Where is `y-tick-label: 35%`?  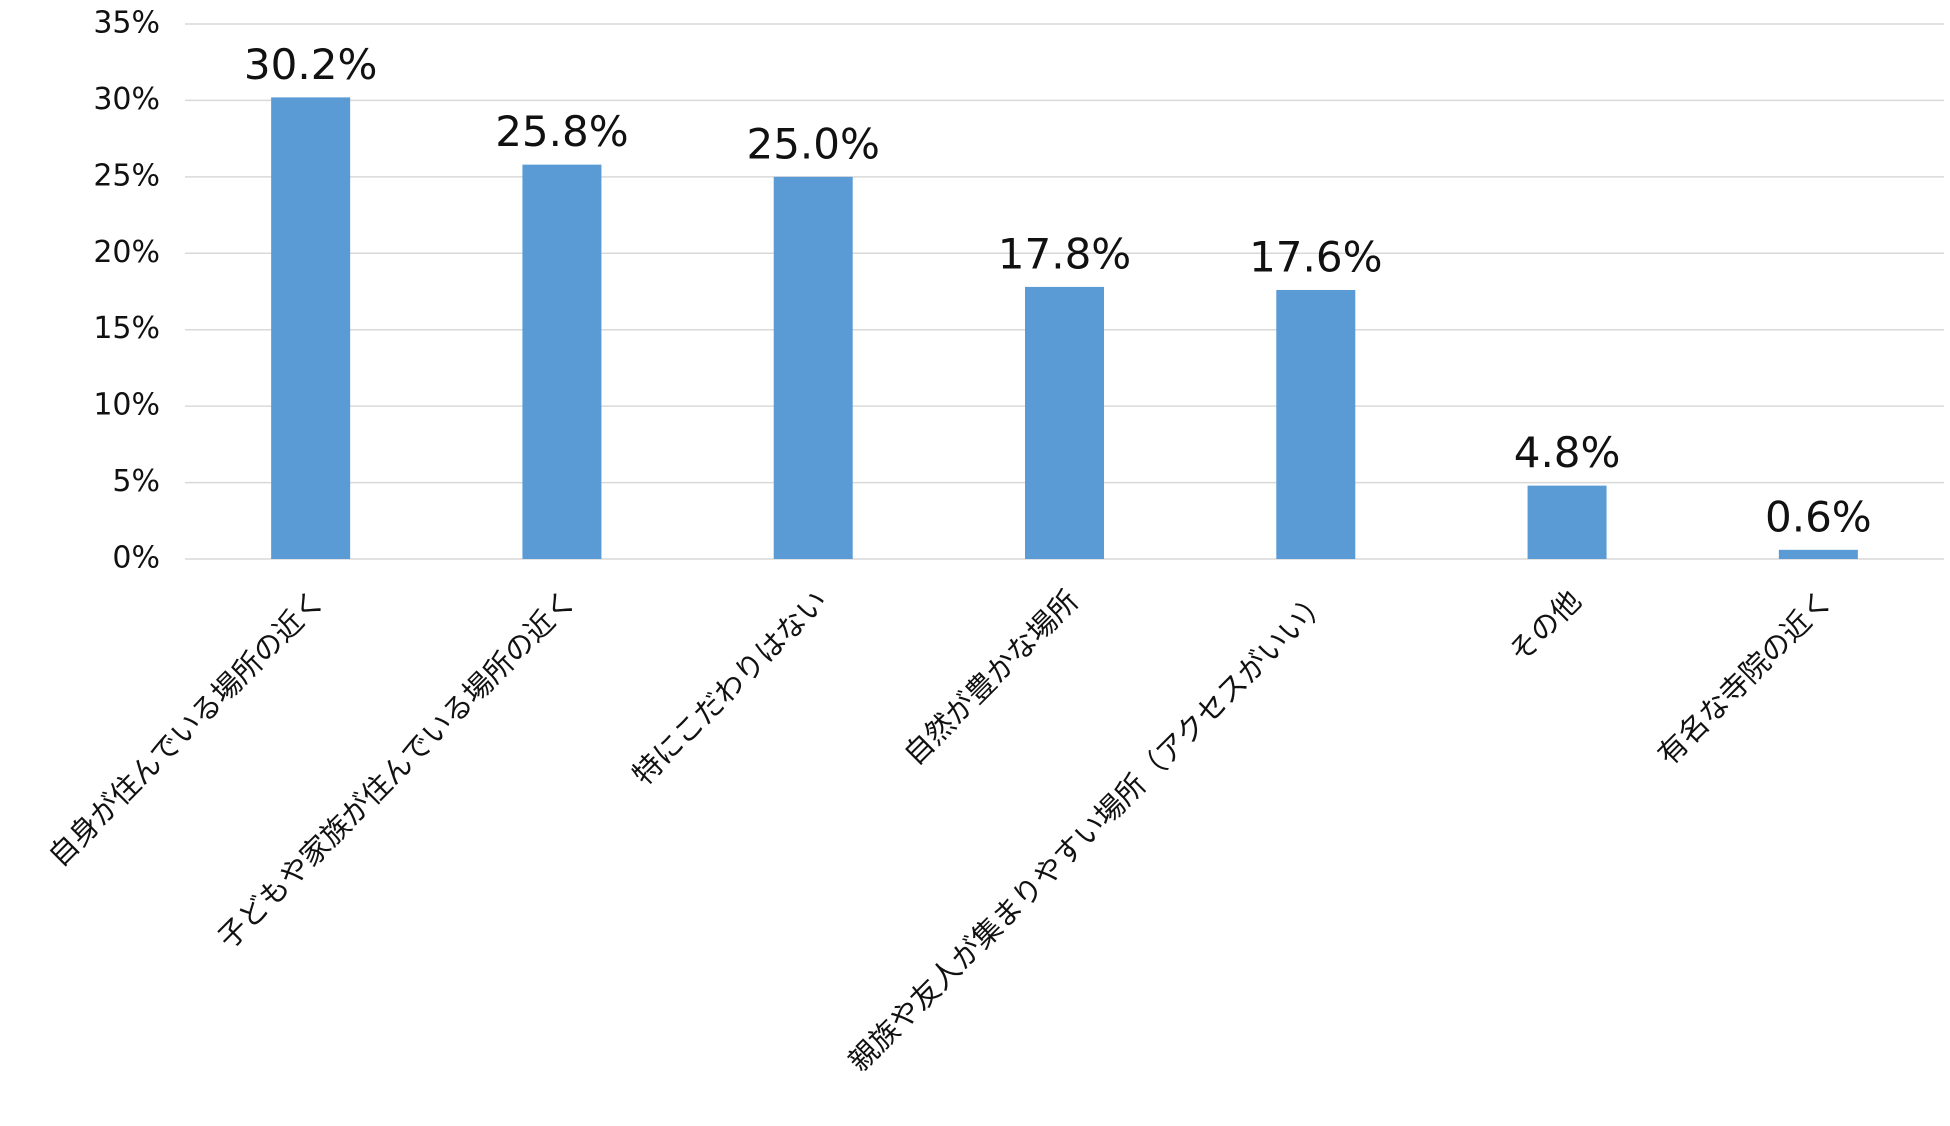 y-tick-label: 35% is located at coordinates (126, 23).